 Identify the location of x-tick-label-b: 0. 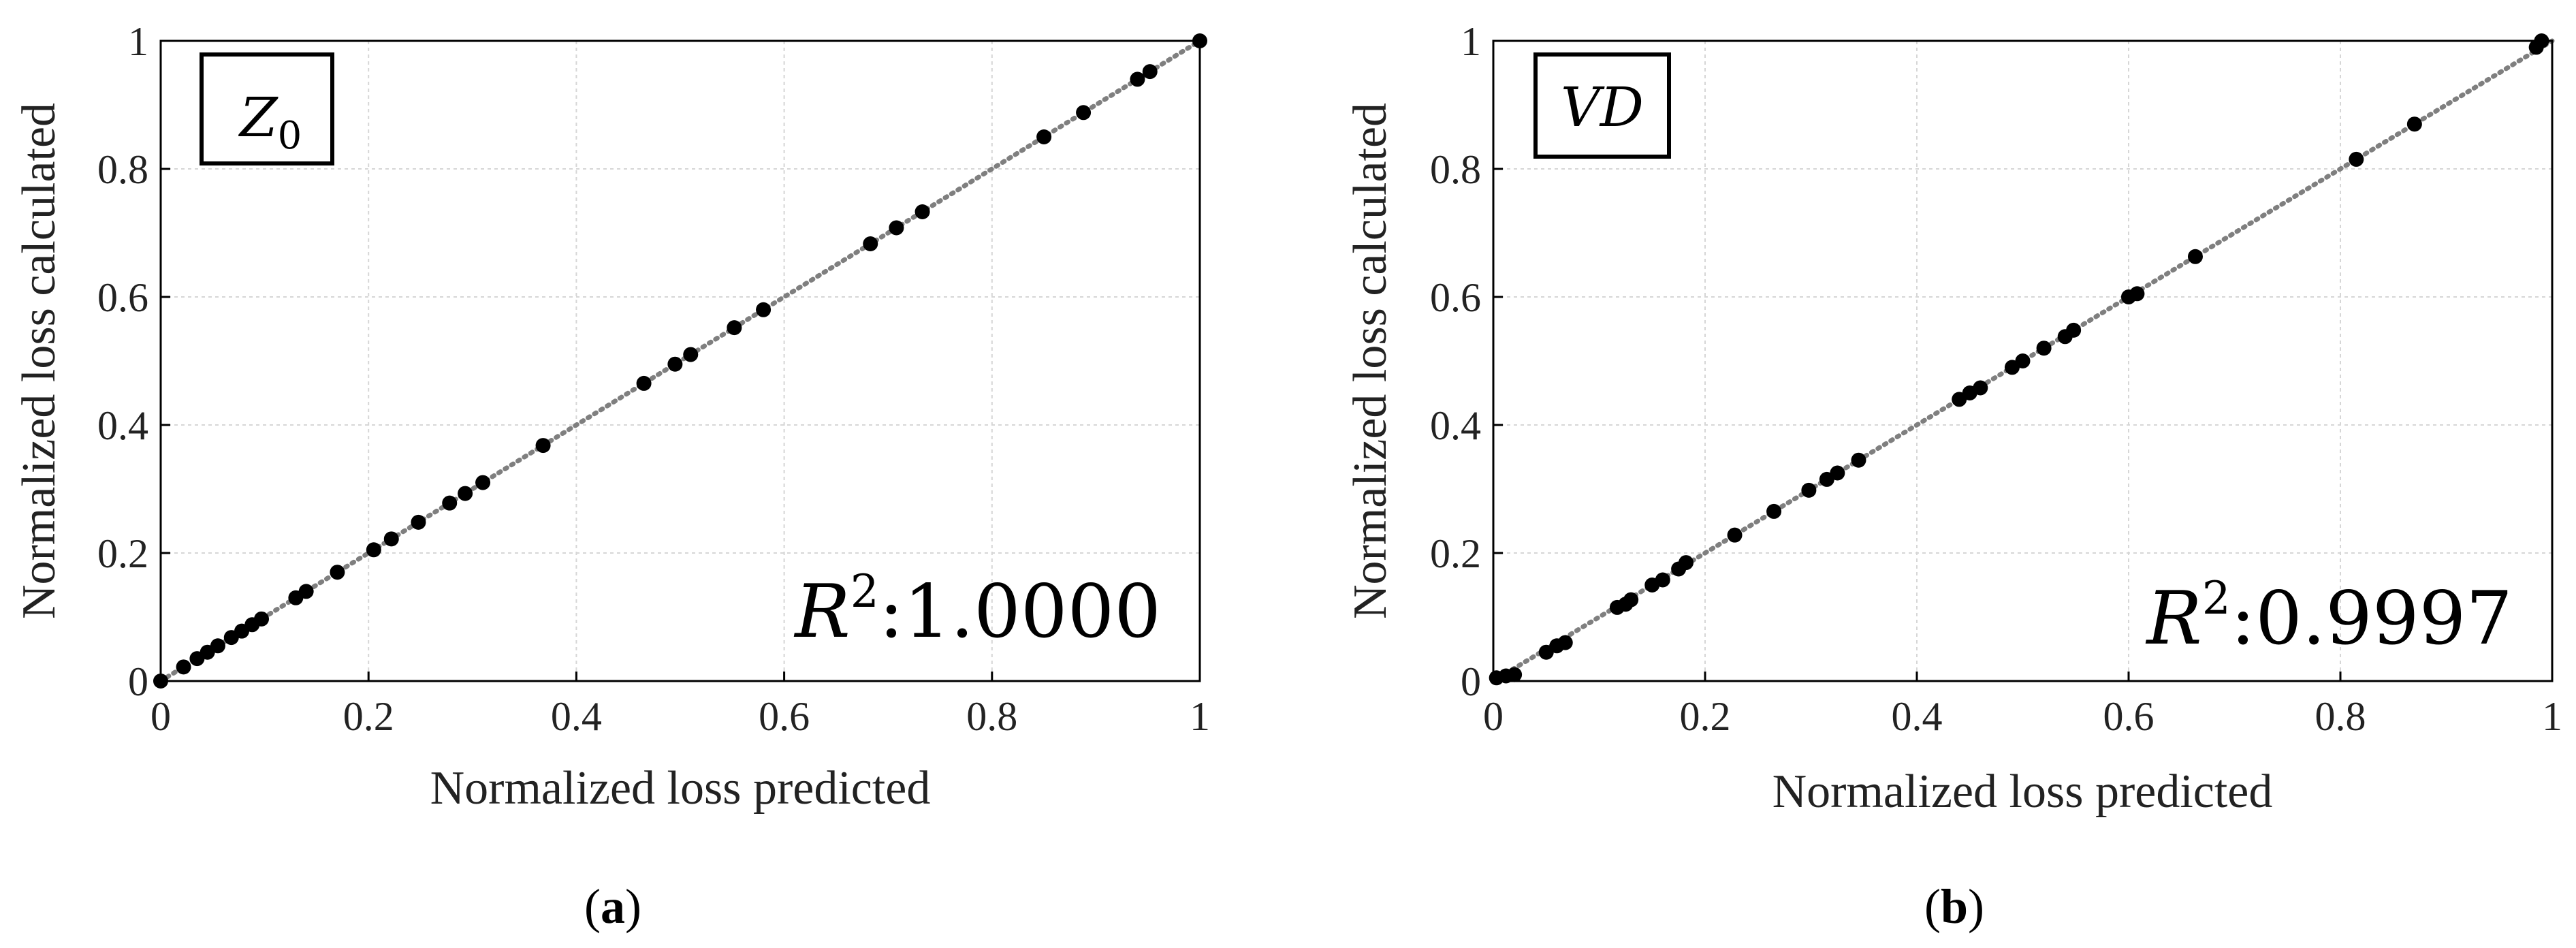
(1494, 716).